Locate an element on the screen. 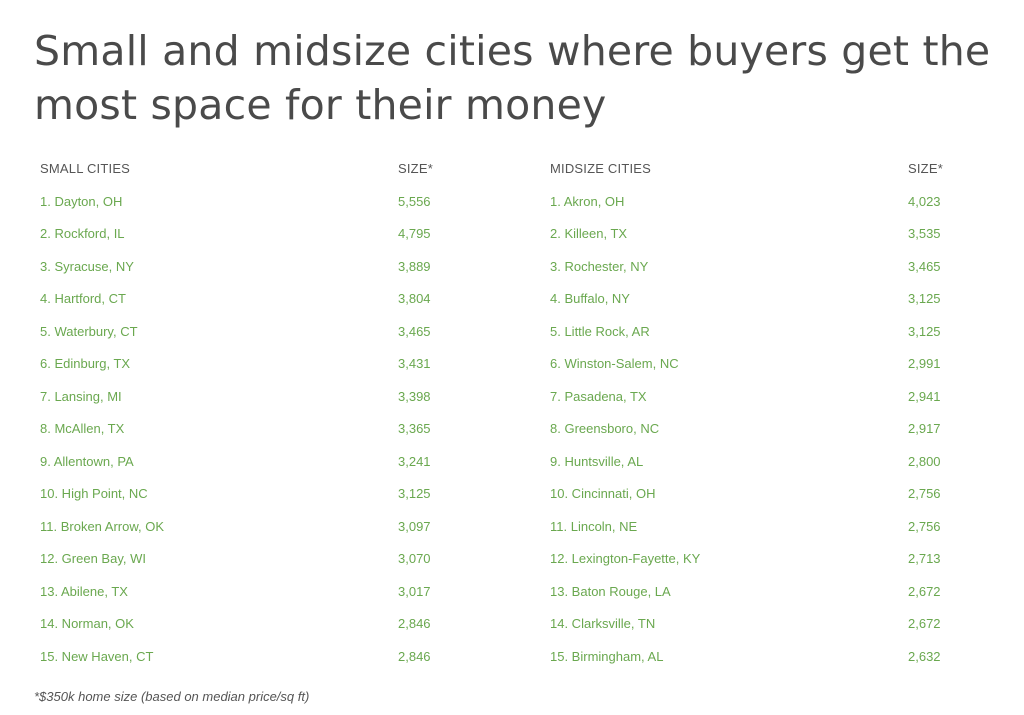  column-header-city: SMALL CITIES is located at coordinates (85, 168).